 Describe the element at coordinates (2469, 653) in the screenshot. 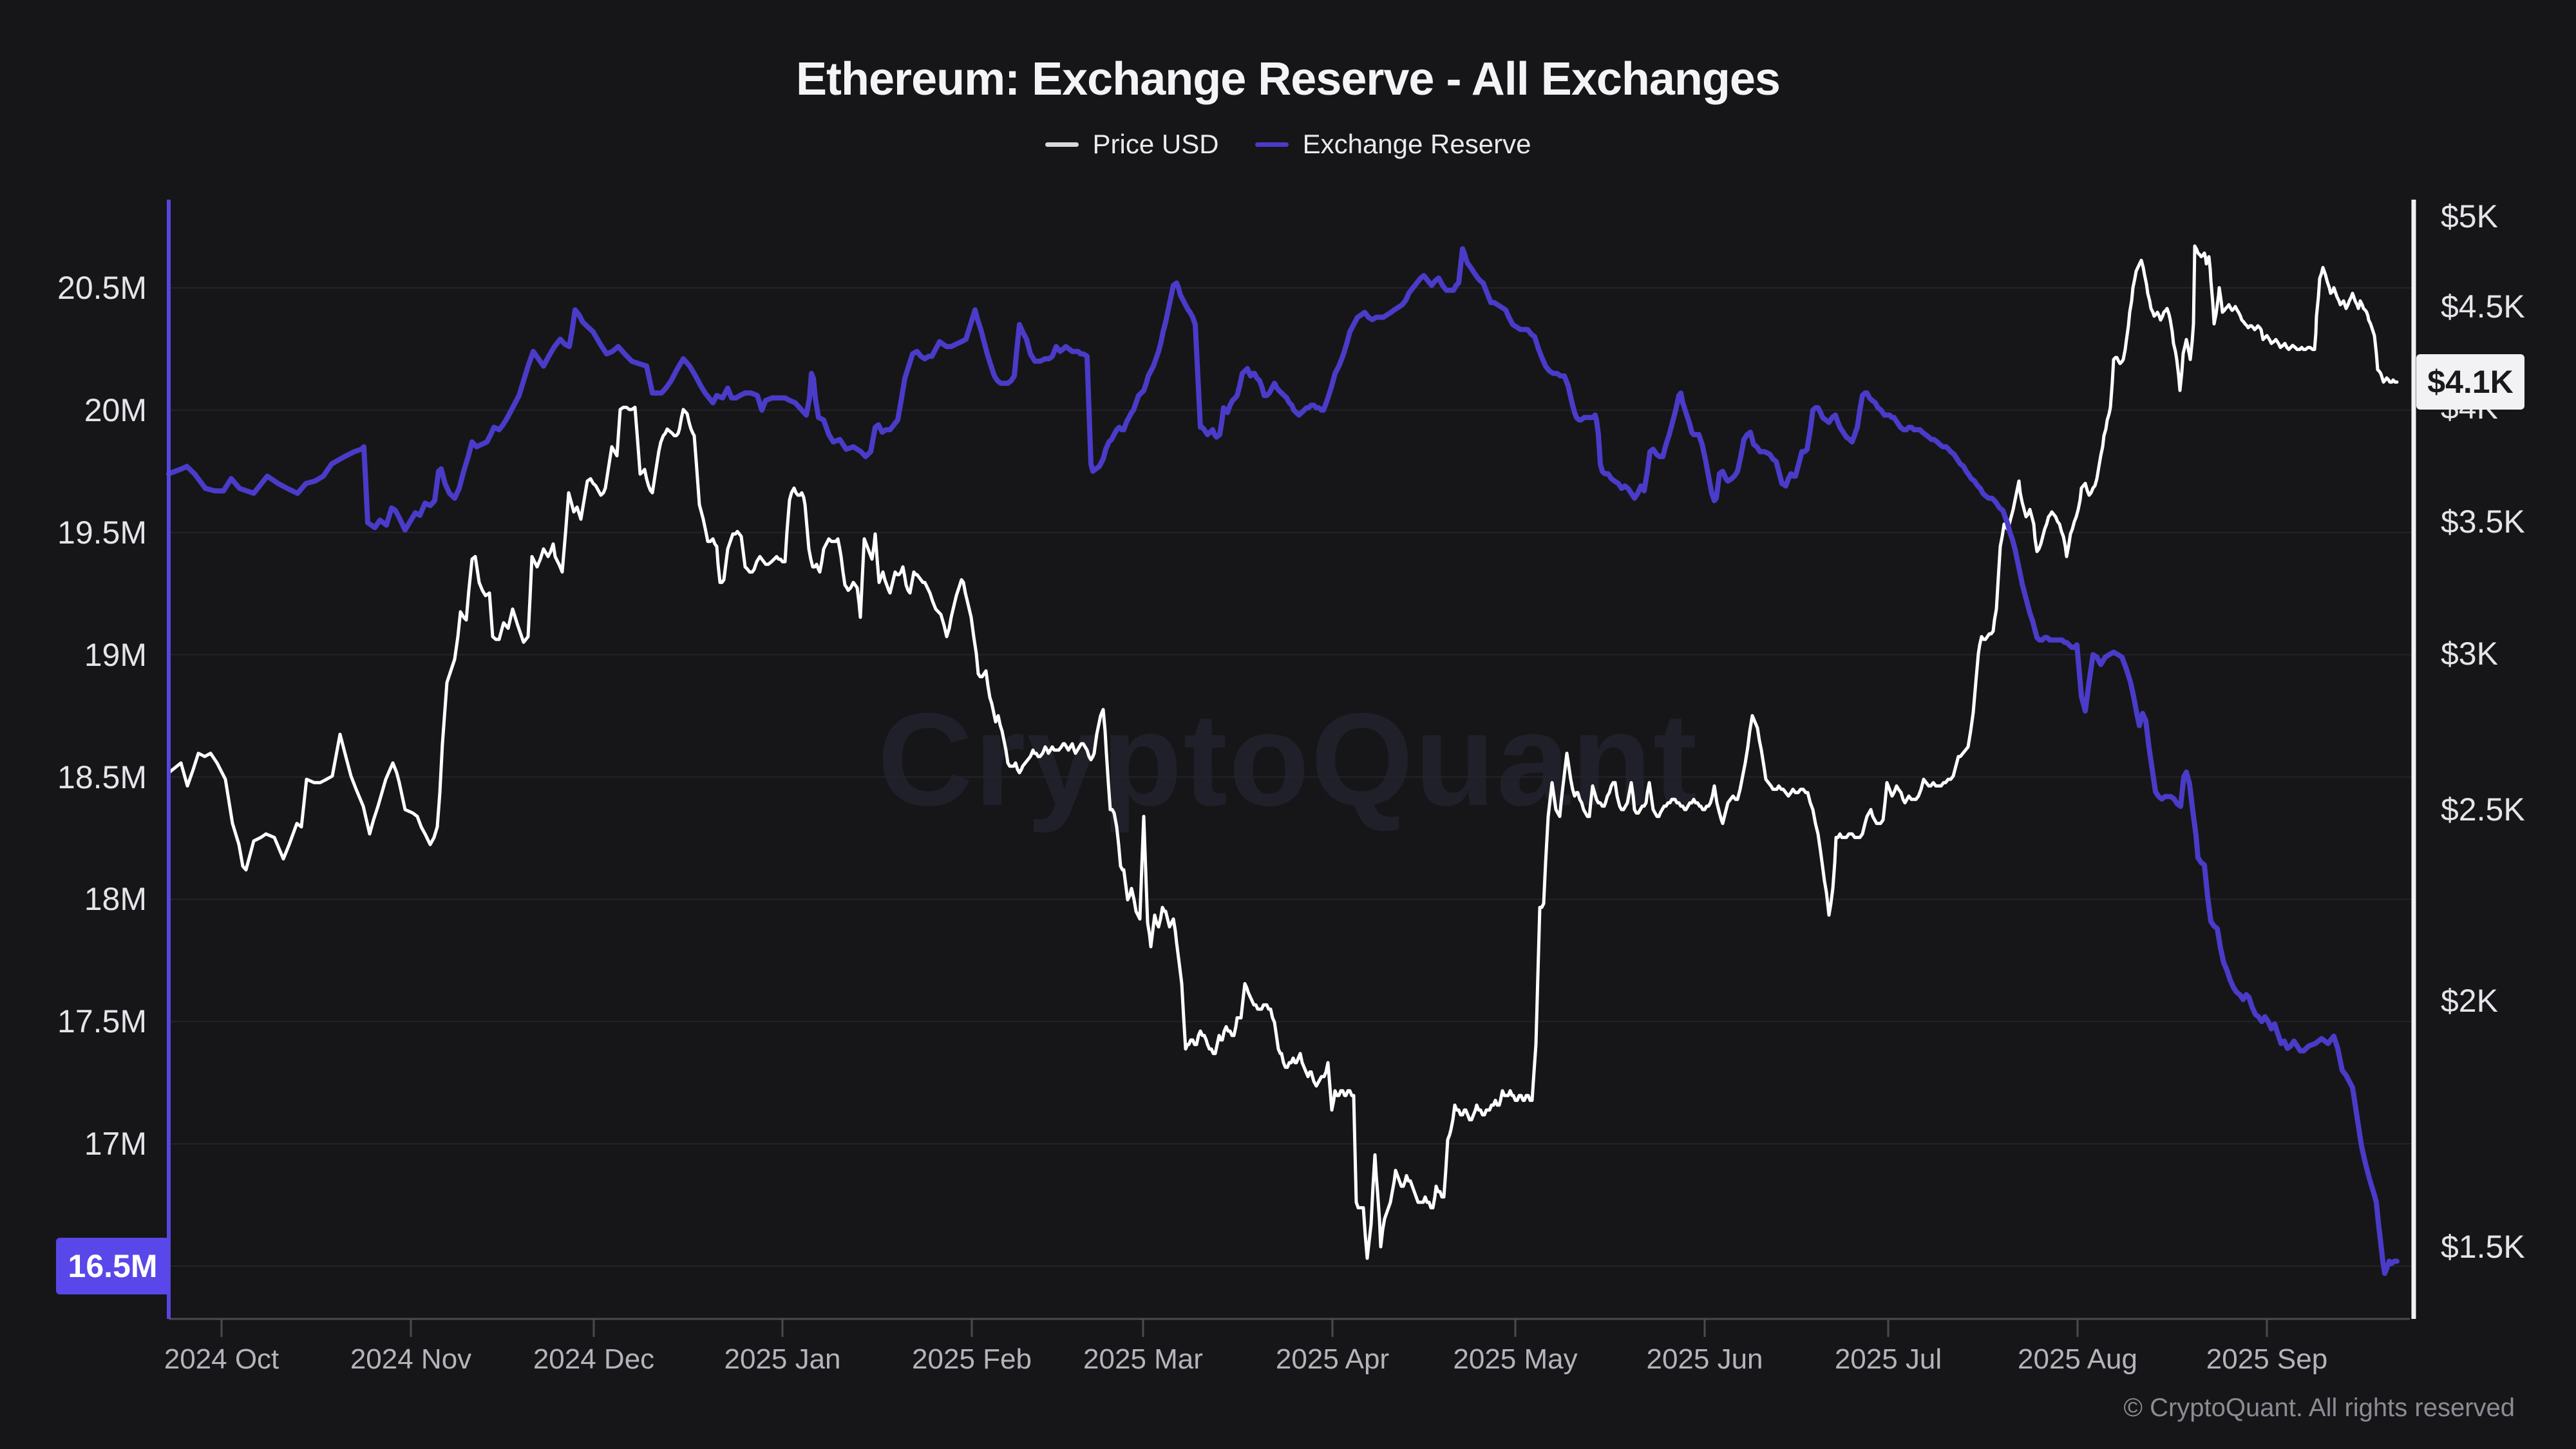

I see `y-axis-right-label: $3K` at that location.